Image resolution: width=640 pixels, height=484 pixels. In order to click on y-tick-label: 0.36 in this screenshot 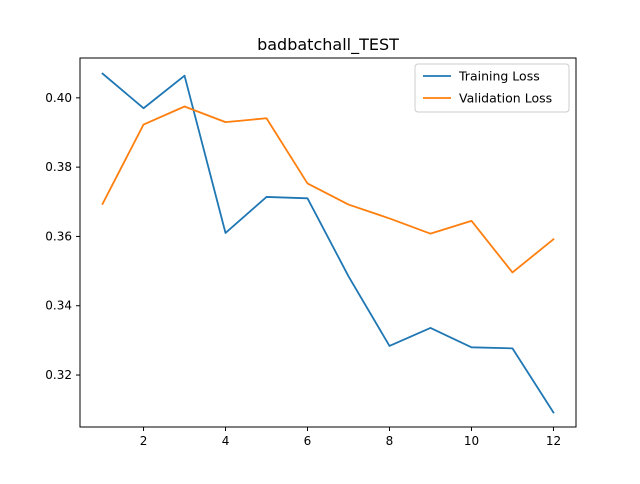, I will do `click(58, 236)`.